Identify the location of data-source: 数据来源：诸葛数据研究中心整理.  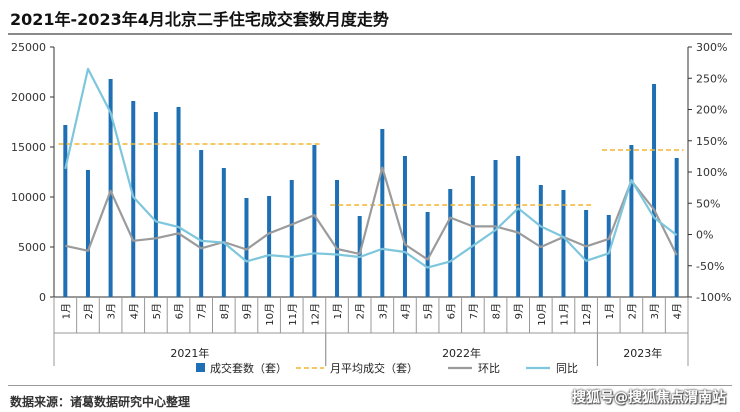
(100, 402).